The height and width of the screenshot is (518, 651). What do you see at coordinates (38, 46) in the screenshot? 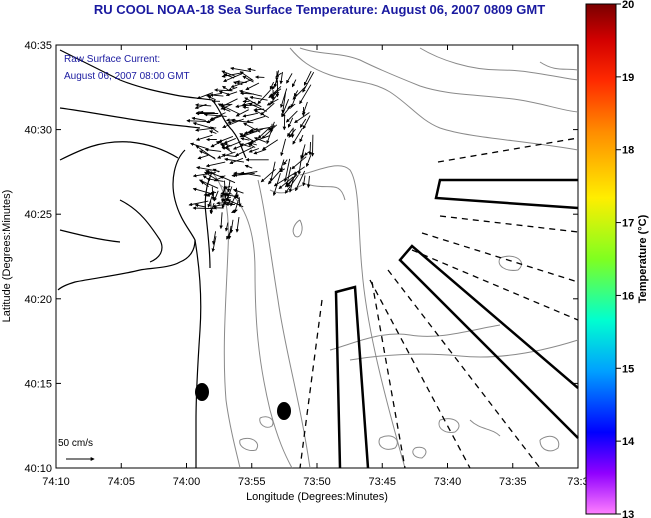
I see `y-tick-label: 40:35` at bounding box center [38, 46].